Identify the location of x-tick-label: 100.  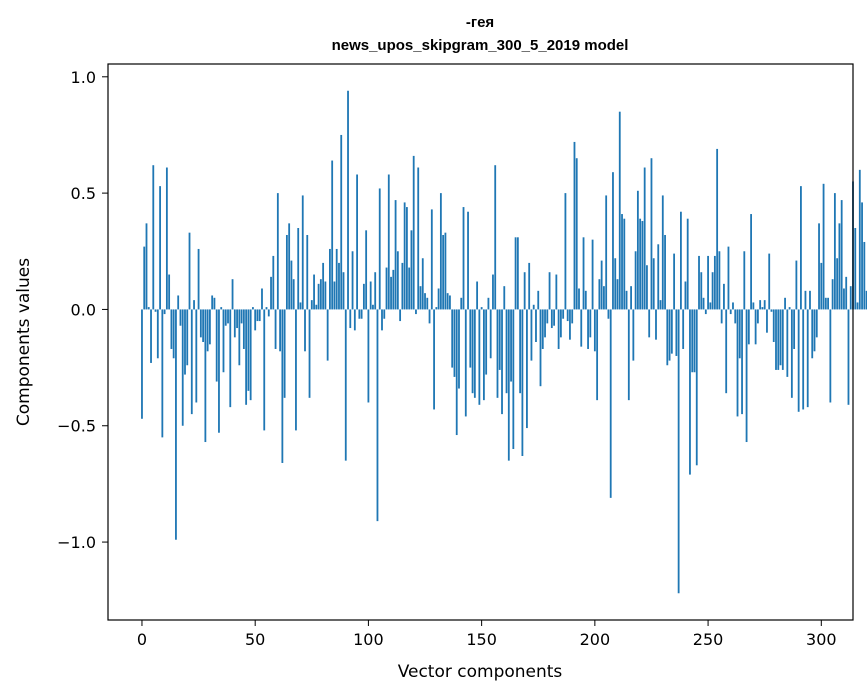
(368, 639).